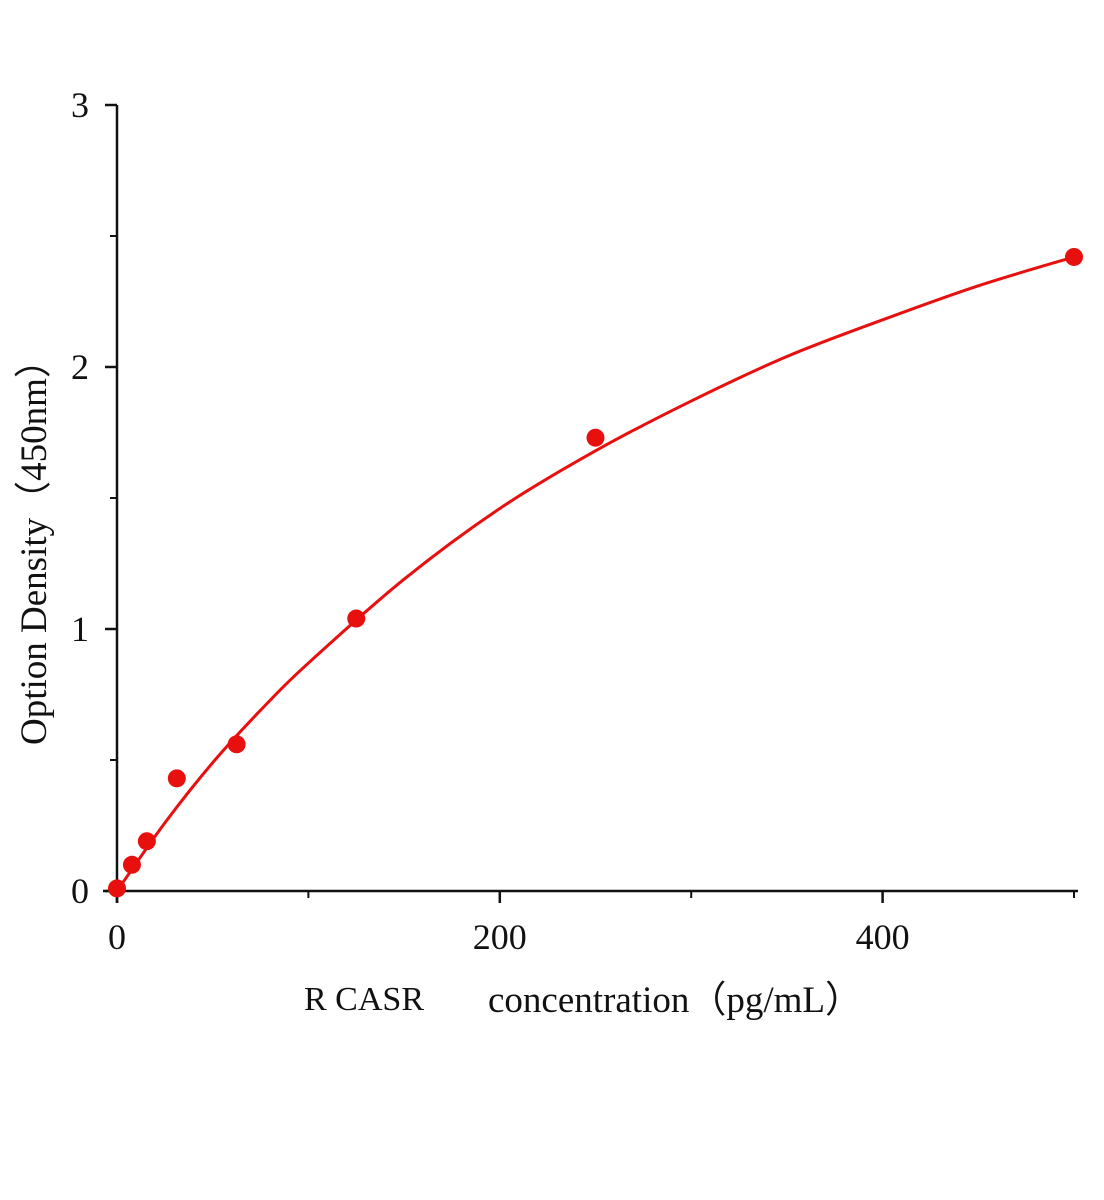  I want to click on y-axis-title: Option Density（450nm）, so click(34, 543).